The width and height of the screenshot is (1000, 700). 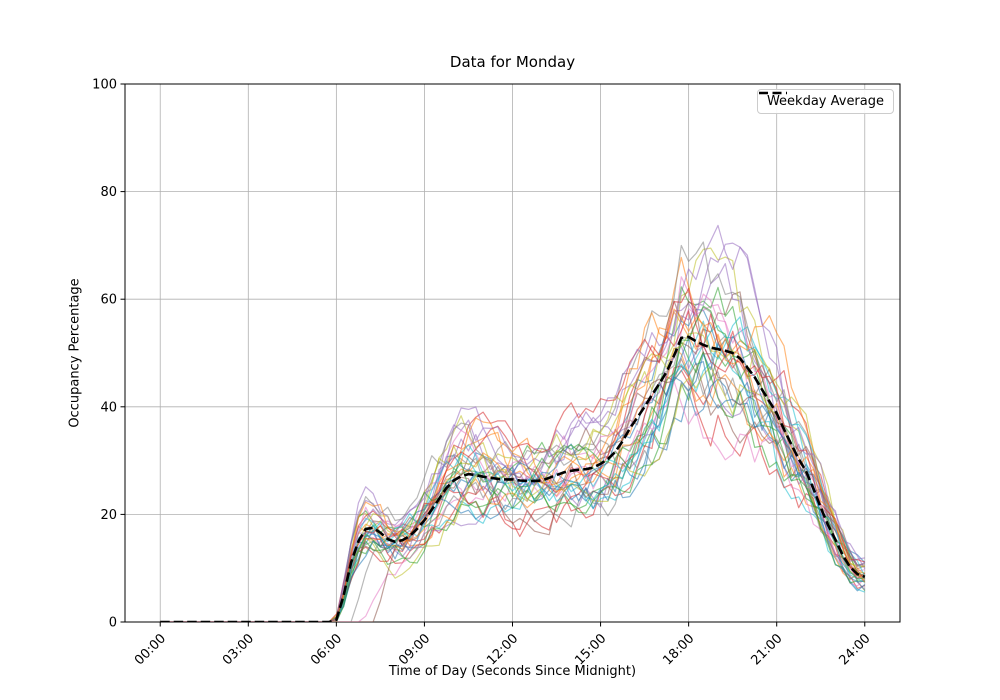 I want to click on y-tick-label: 40, so click(x=108, y=407).